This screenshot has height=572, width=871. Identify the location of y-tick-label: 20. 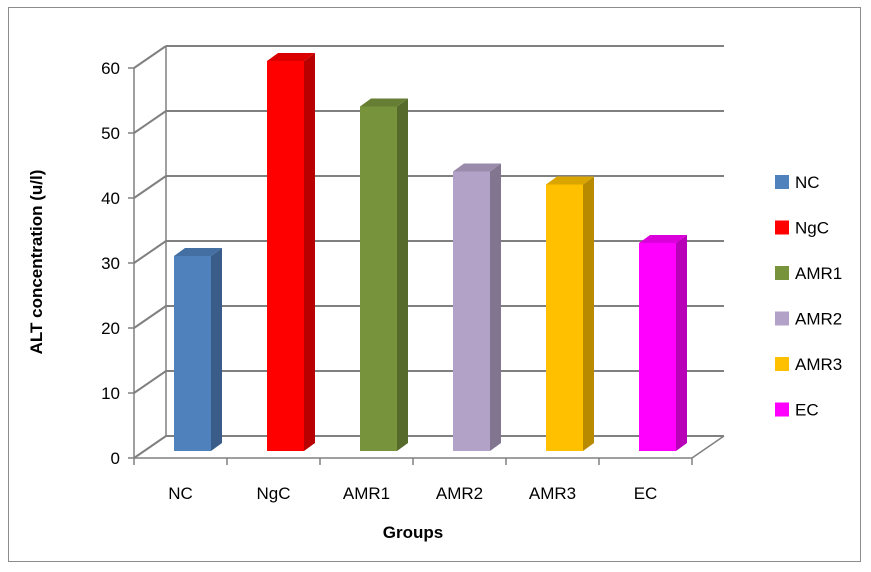
(110, 328).